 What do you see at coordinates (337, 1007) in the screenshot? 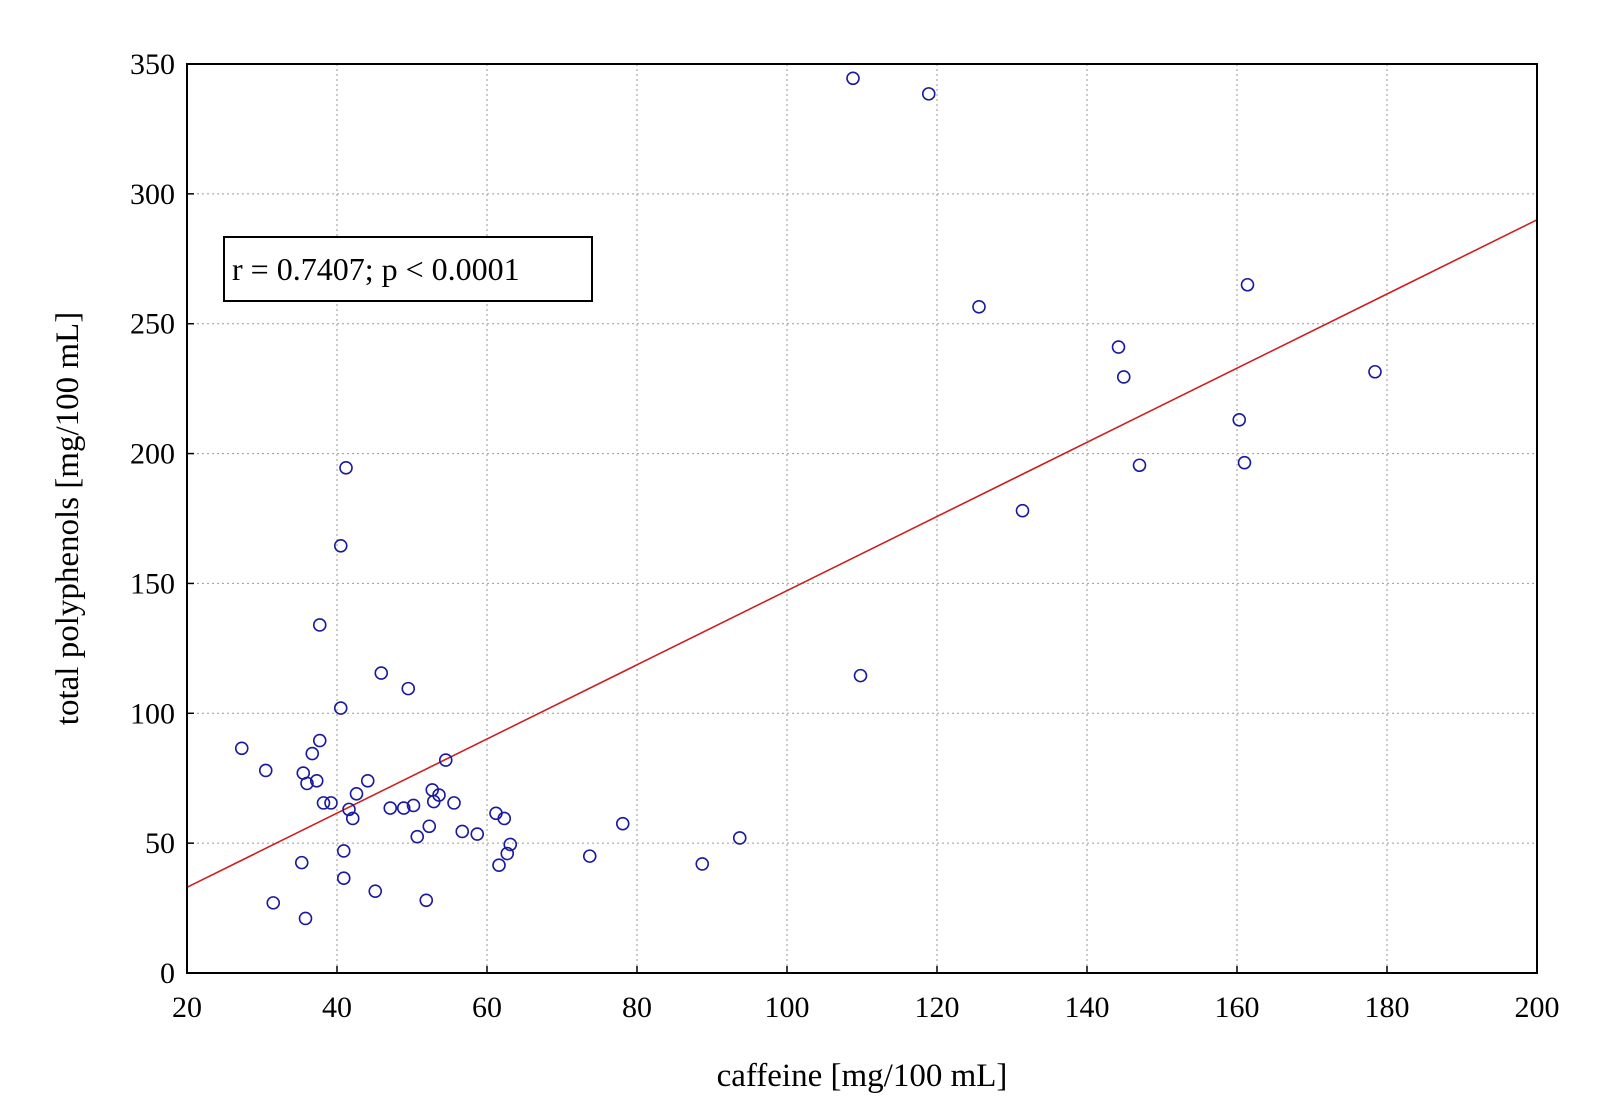
I see `x-tick-label: 40` at bounding box center [337, 1007].